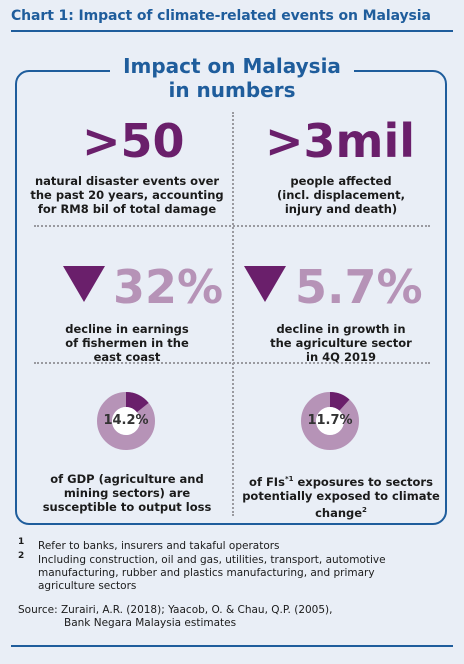 The height and width of the screenshot is (664, 464). Describe the element at coordinates (232, 66) in the screenshot. I see `panel-title-line1: Impact on Malaysia` at that location.